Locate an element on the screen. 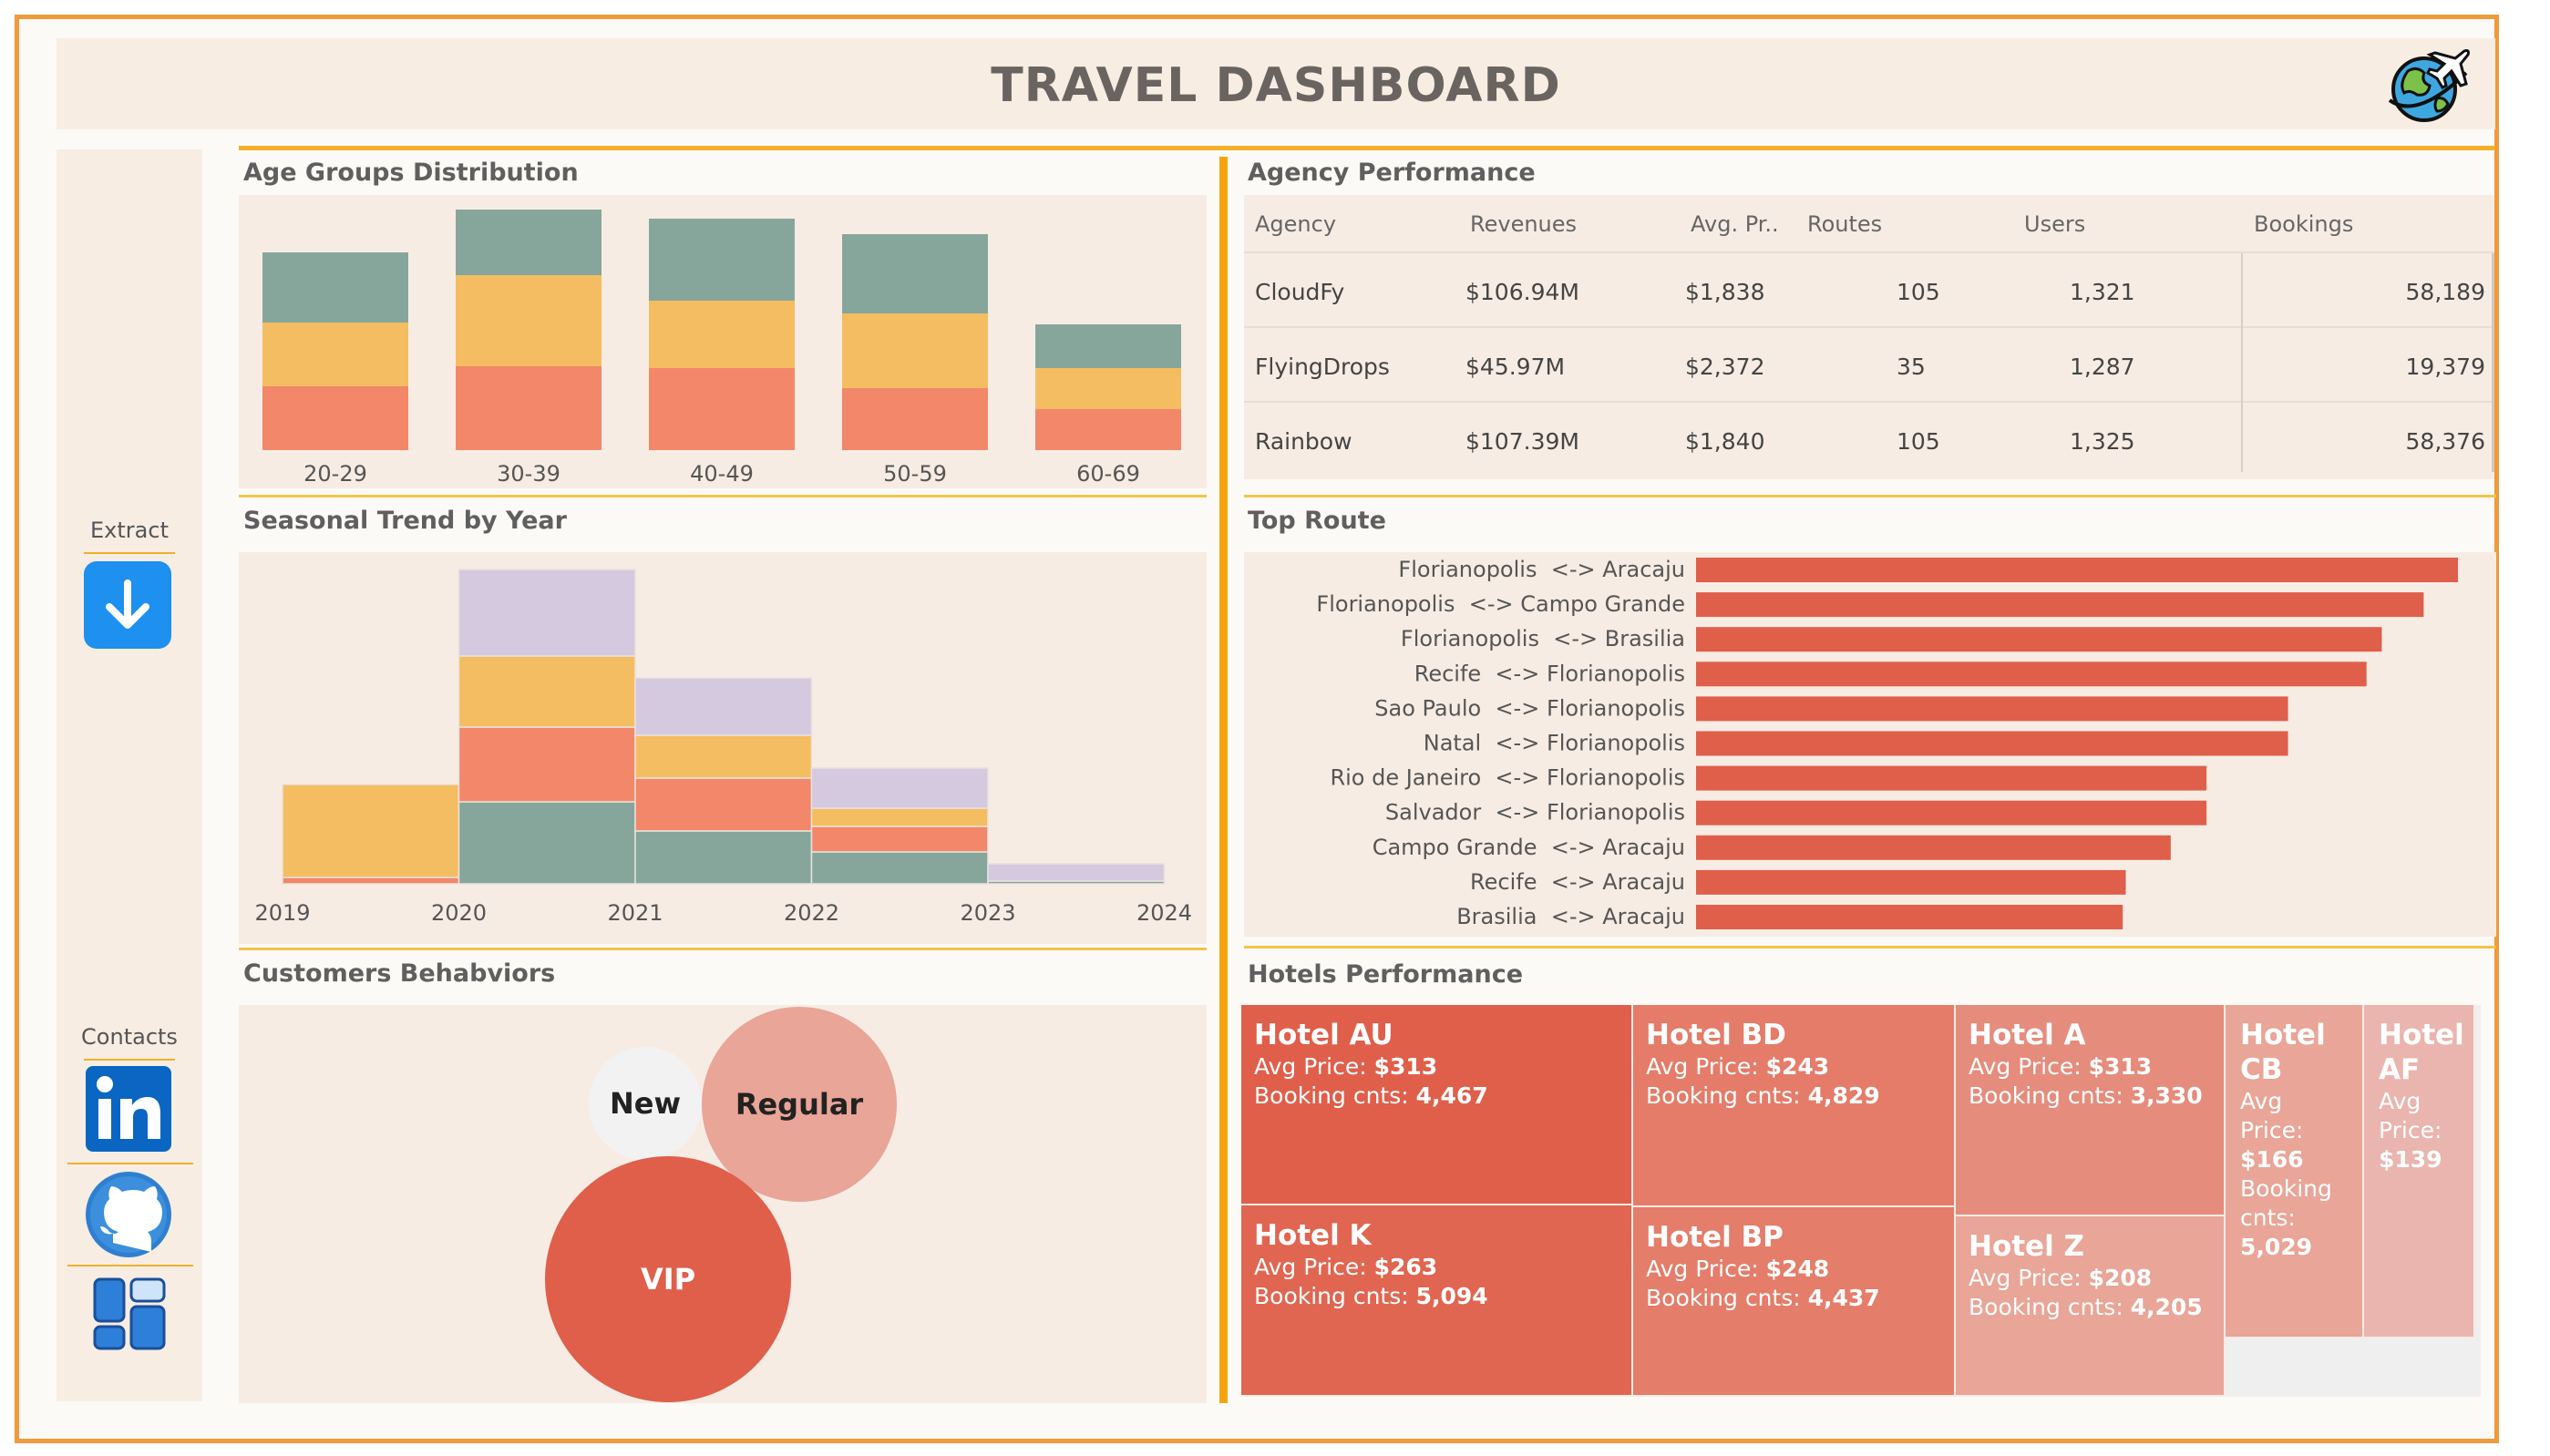 Image resolution: width=2550 pixels, height=1456 pixels. route-label: Campo Grande <-> Aracaju is located at coordinates (1529, 848).